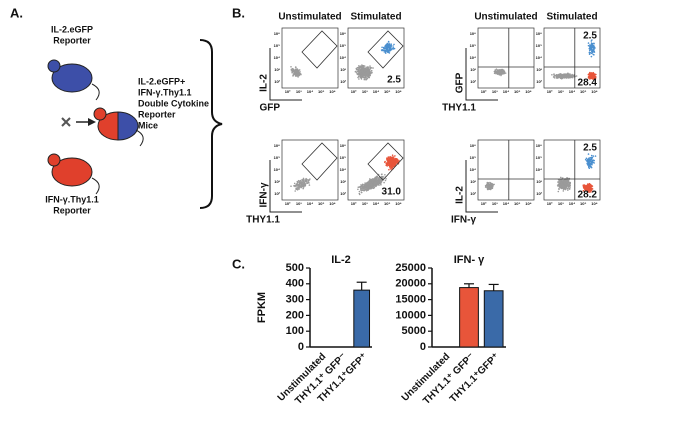  What do you see at coordinates (410, 284) in the screenshot?
I see `y-tick-label: 20000` at bounding box center [410, 284].